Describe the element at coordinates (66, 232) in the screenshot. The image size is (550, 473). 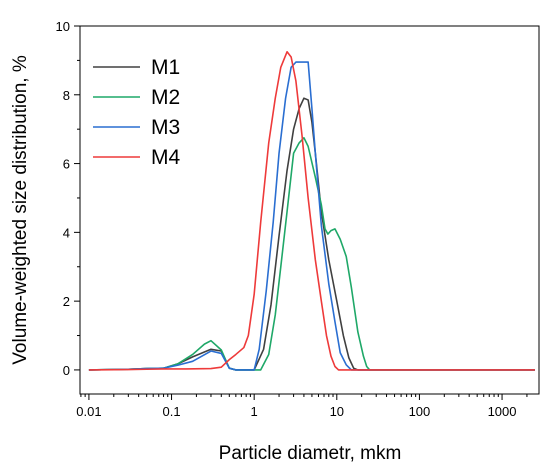
I see `y-tick-label: 4` at that location.